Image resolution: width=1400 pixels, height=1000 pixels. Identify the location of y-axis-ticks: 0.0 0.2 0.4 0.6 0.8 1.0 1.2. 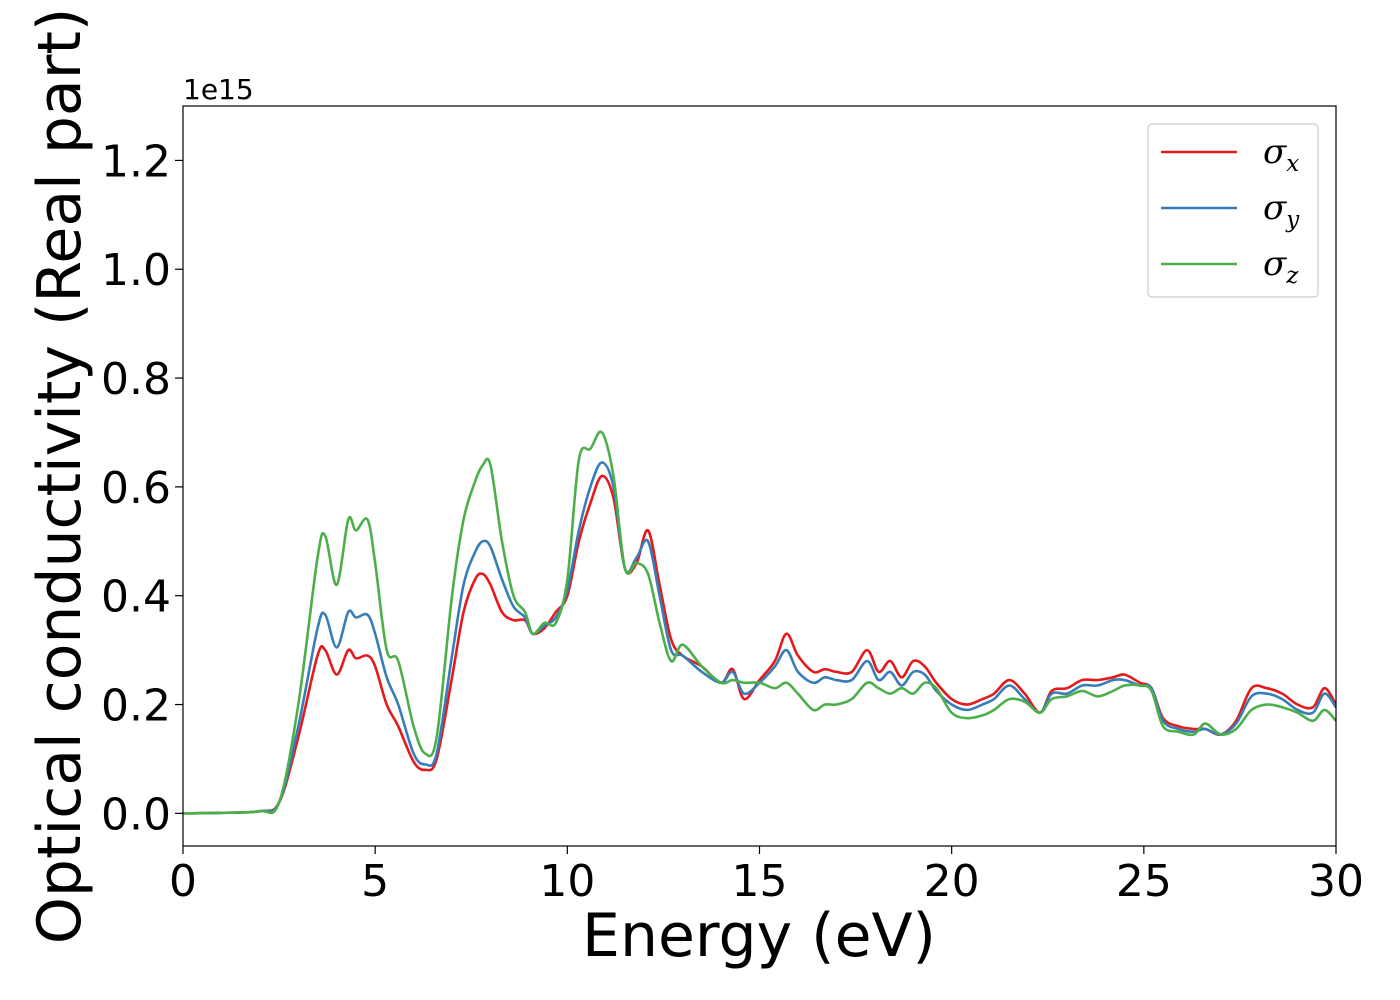
(142, 488).